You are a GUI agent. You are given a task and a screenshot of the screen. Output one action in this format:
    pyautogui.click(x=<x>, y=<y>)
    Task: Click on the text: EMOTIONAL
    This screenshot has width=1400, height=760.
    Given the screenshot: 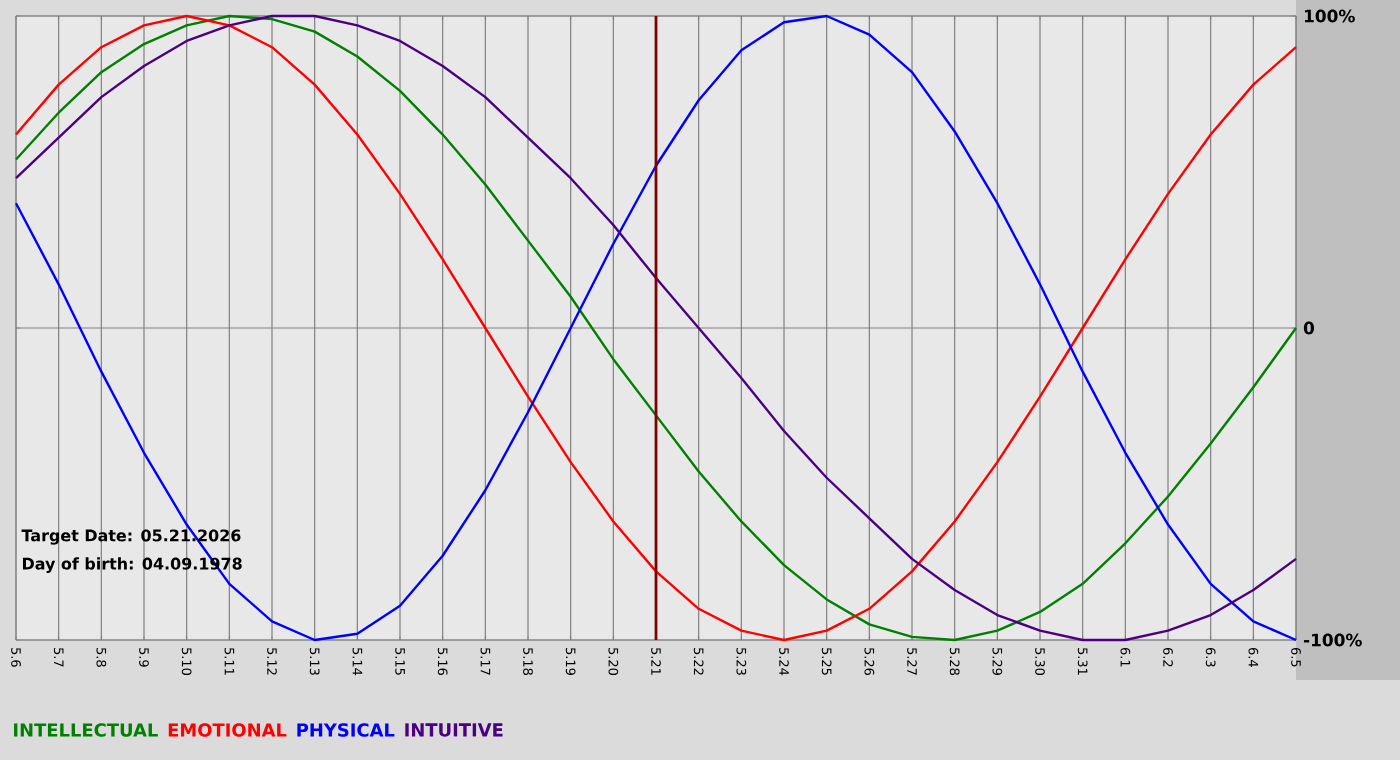 What is the action you would take?
    pyautogui.click(x=227, y=730)
    